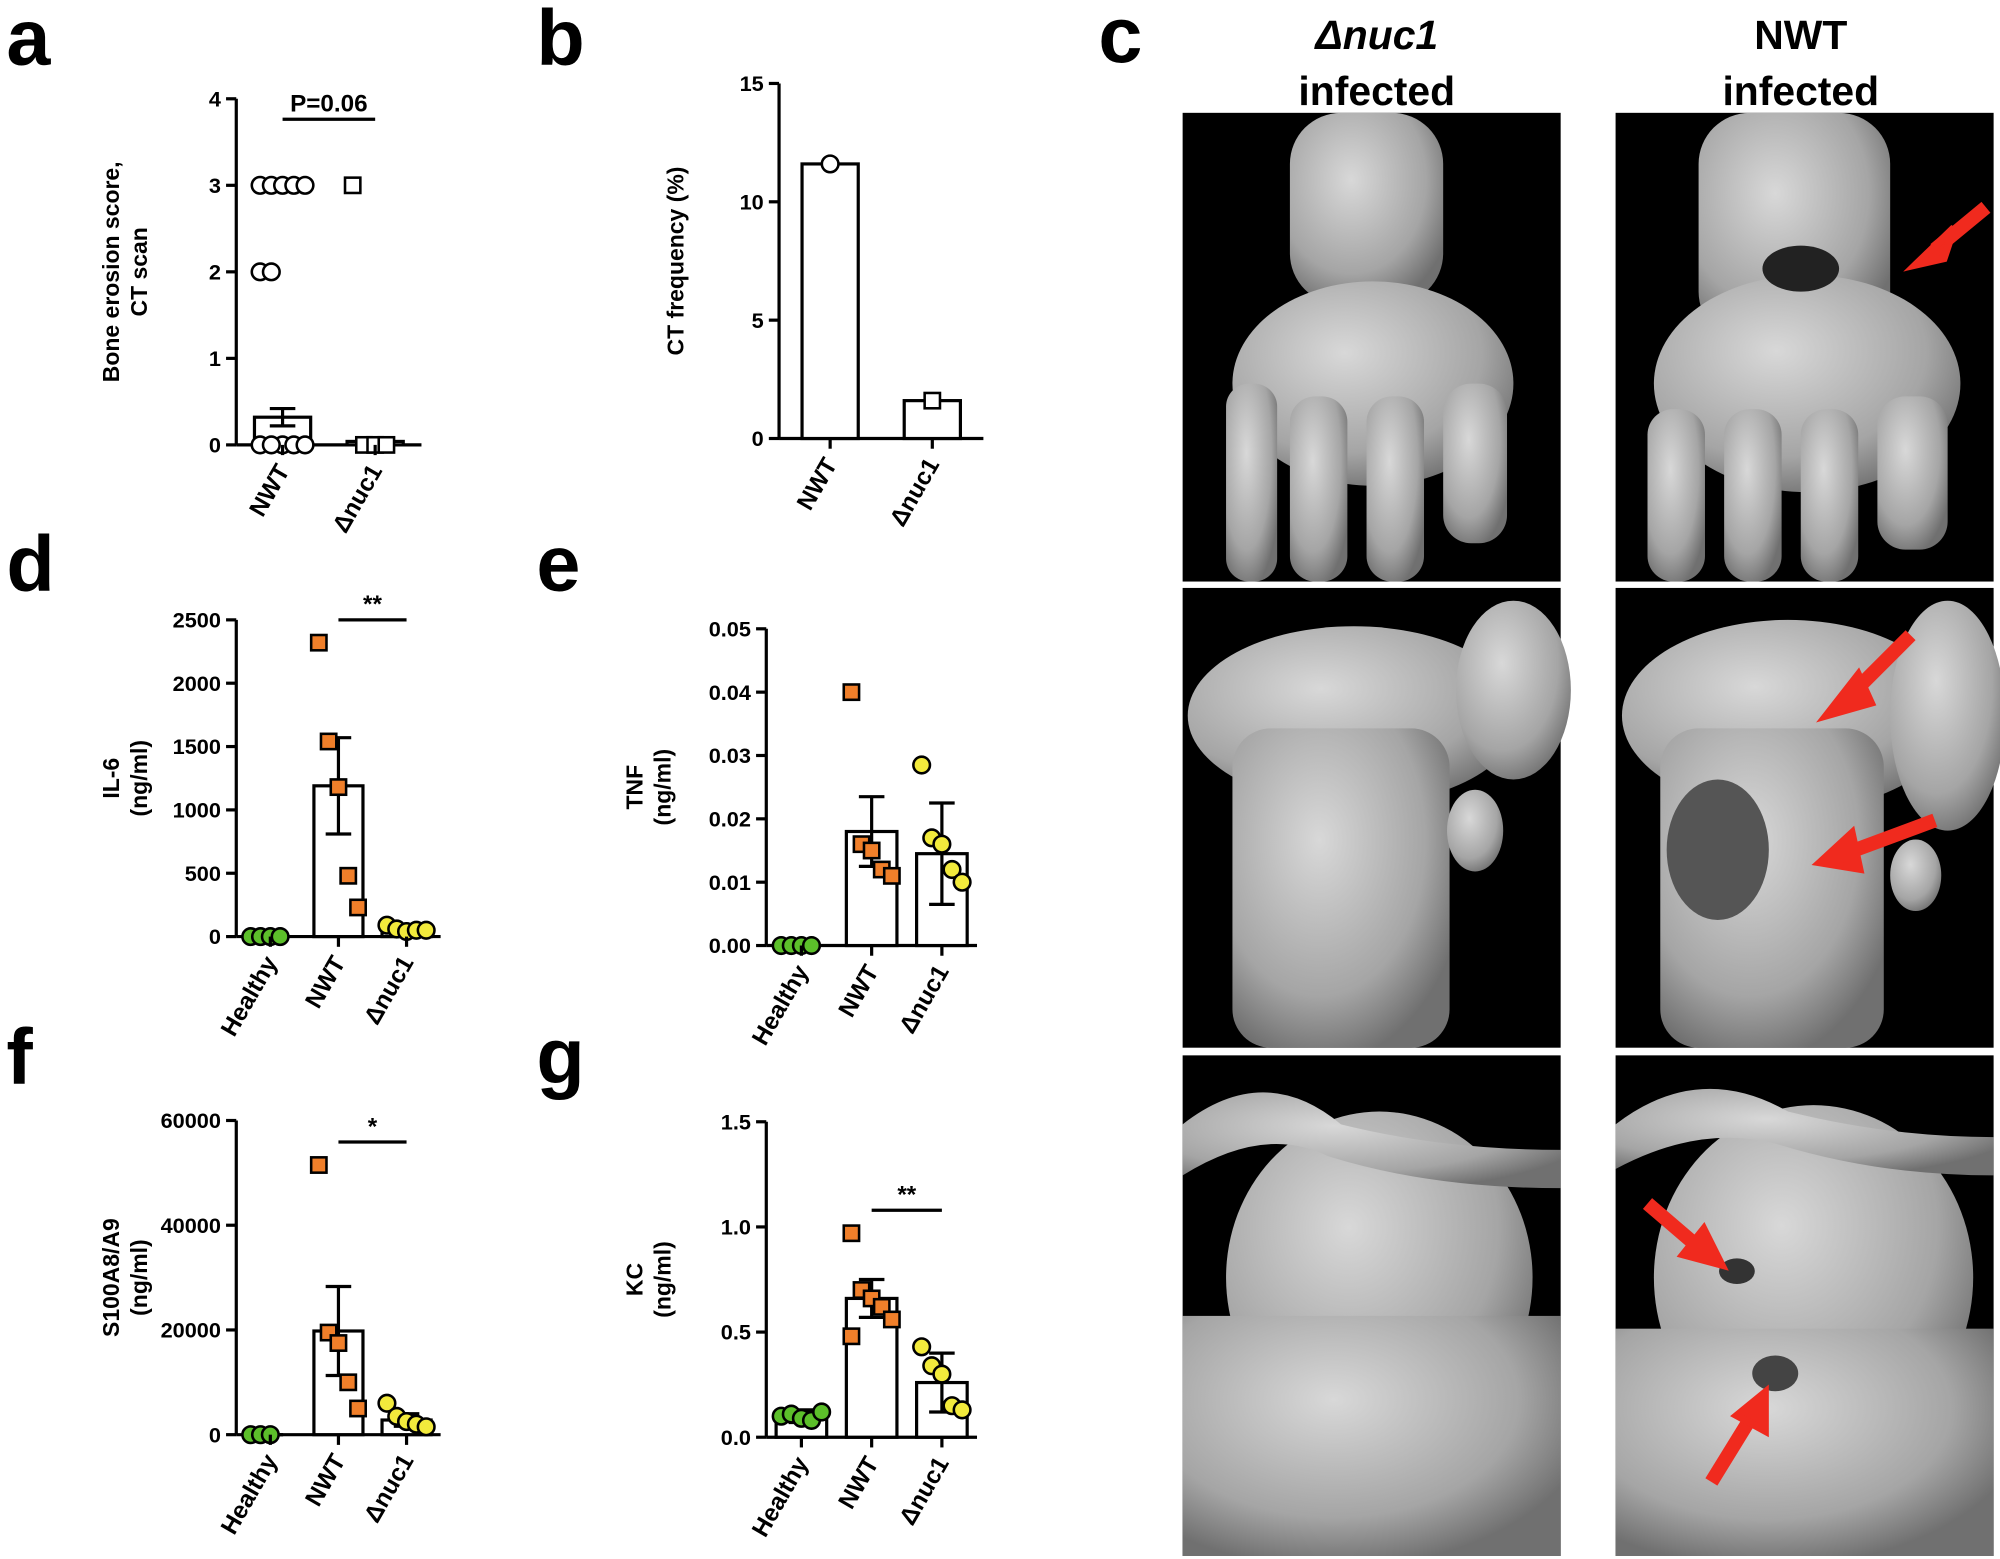 This screenshot has width=2000, height=1559. I want to click on y-tick-label: 0.03, so click(730, 755).